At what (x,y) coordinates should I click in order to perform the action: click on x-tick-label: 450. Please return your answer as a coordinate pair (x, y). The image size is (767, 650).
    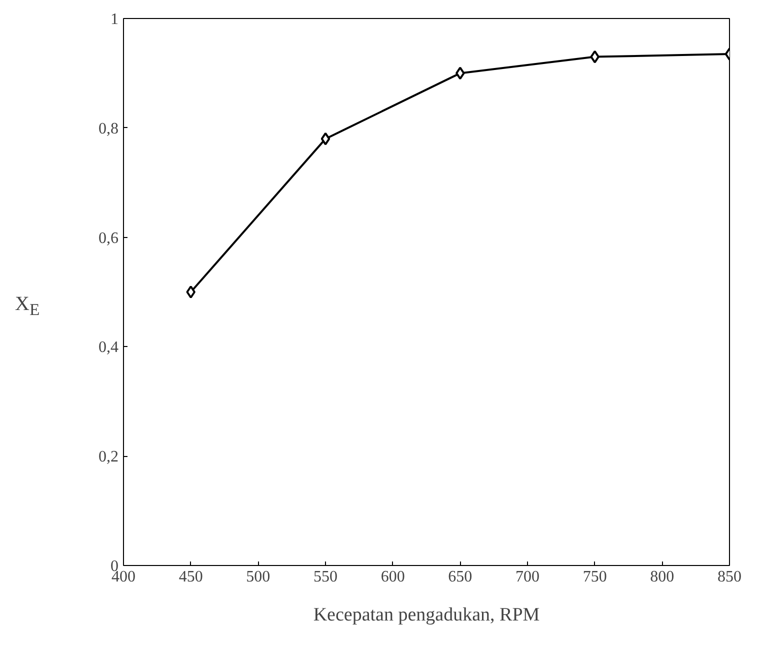
    Looking at the image, I should click on (190, 577).